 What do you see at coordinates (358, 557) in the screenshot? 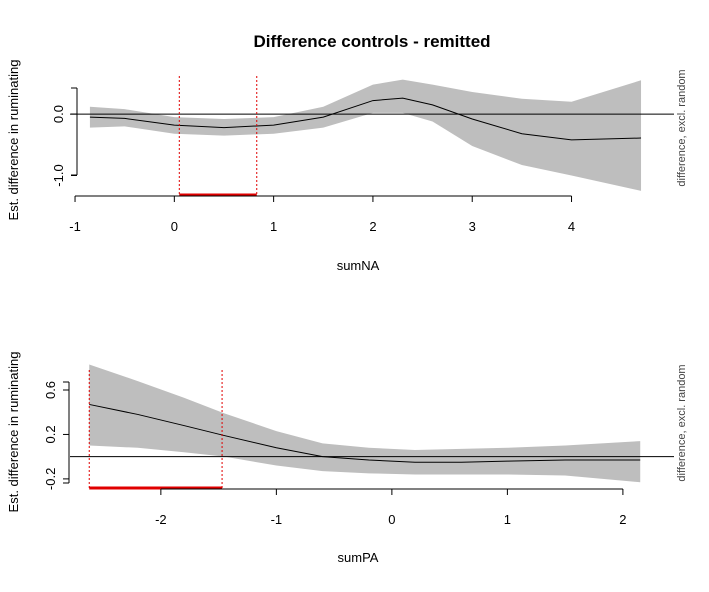
I see `x-axis-label: sumPA` at bounding box center [358, 557].